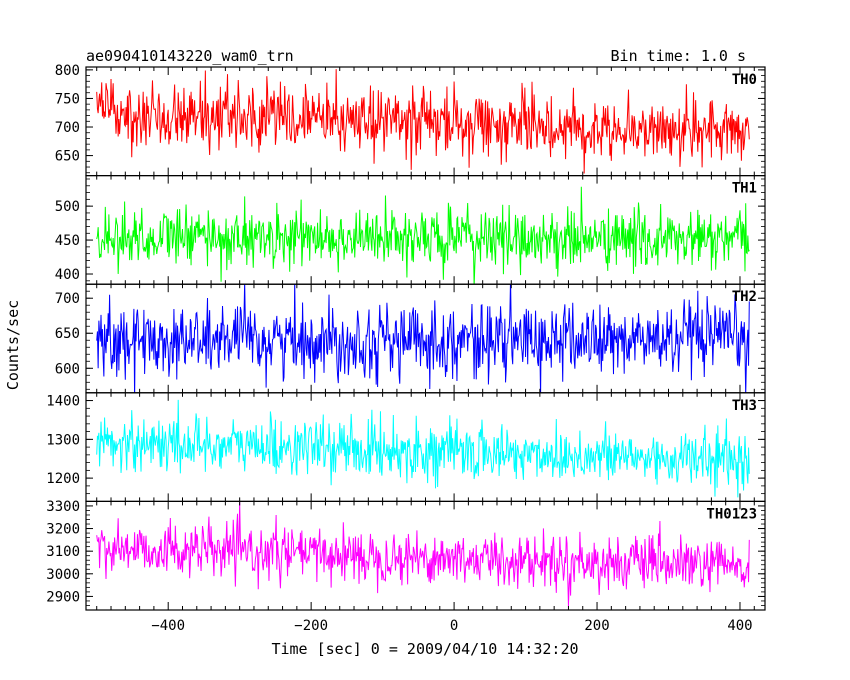  Describe the element at coordinates (63, 507) in the screenshot. I see `y-tick-label: 3300` at that location.